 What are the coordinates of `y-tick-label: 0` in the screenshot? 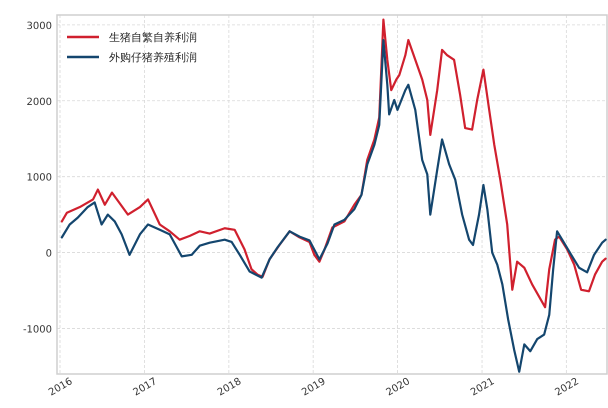 It's located at (49, 254).